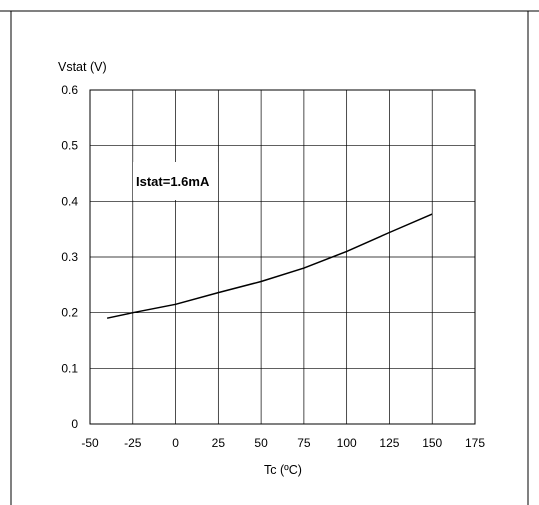 The height and width of the screenshot is (505, 539). I want to click on x-tick-label: 150, so click(432, 443).